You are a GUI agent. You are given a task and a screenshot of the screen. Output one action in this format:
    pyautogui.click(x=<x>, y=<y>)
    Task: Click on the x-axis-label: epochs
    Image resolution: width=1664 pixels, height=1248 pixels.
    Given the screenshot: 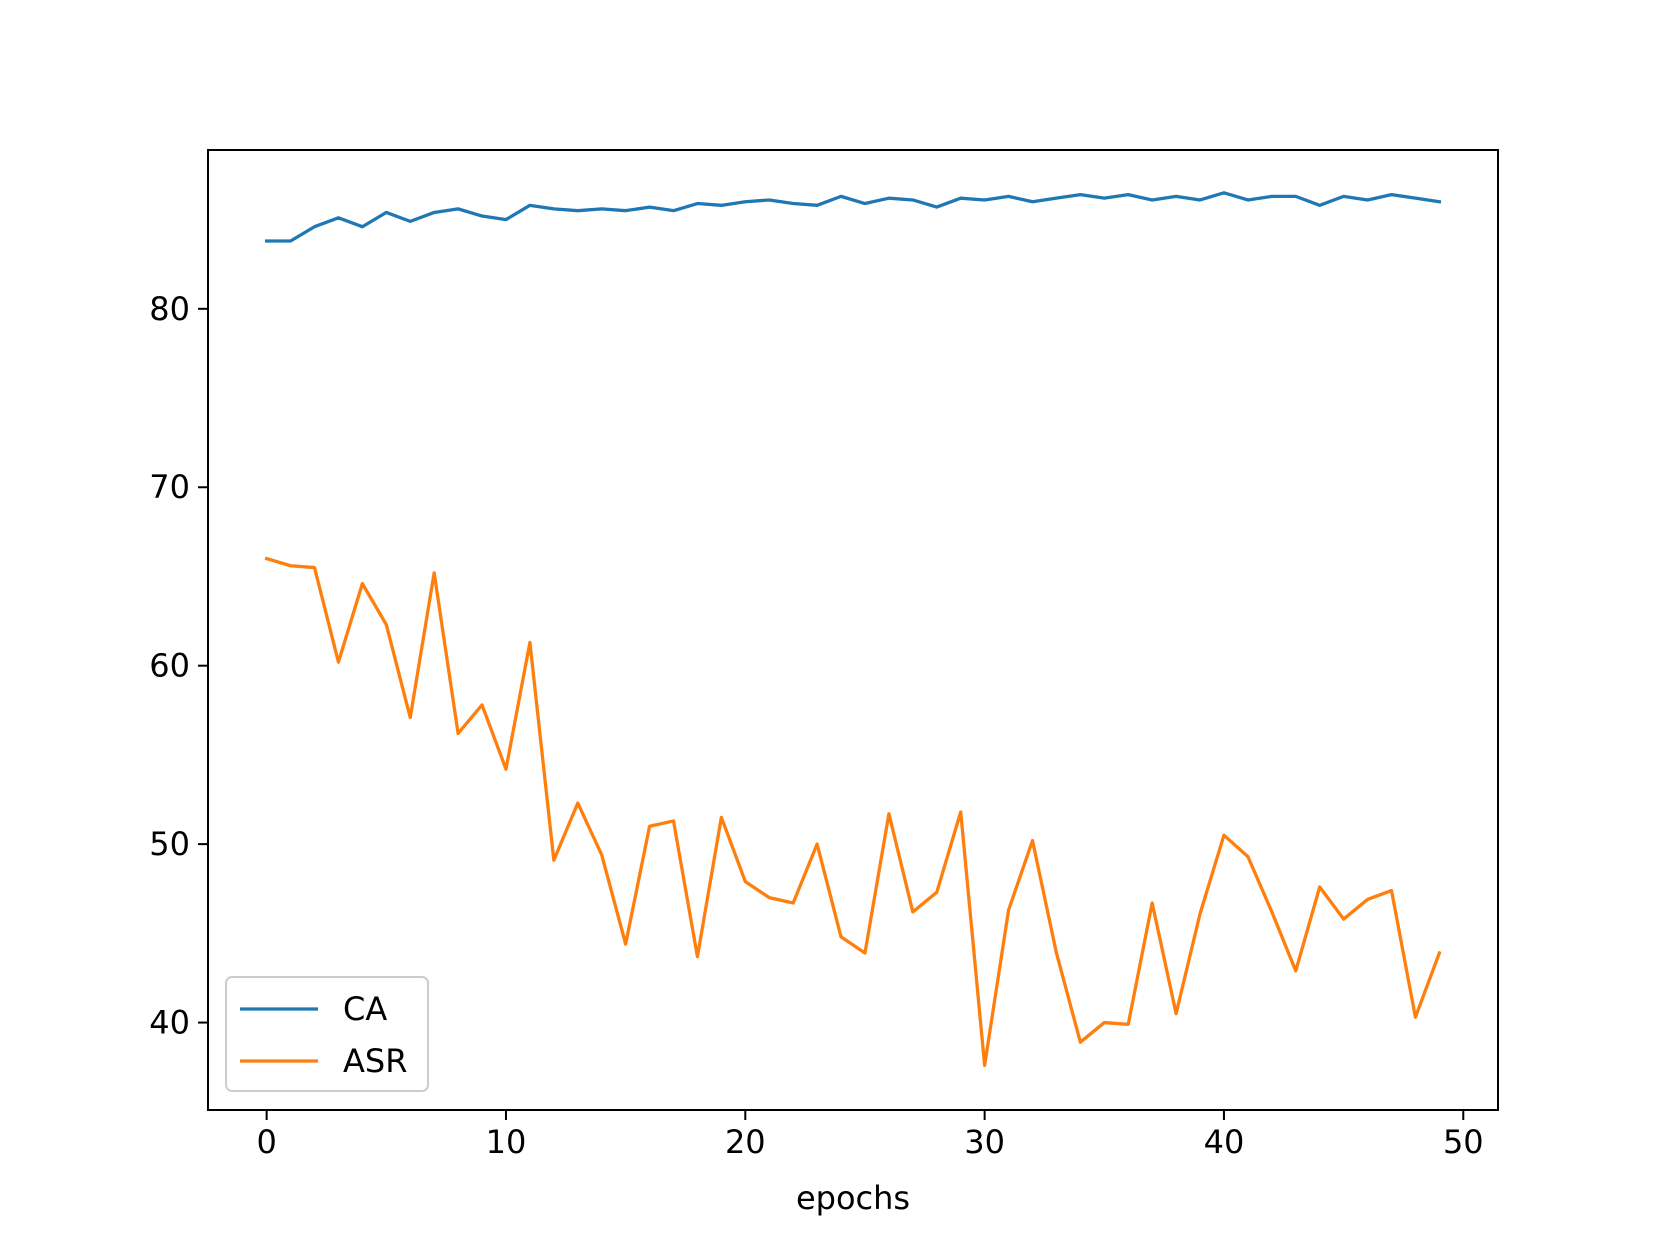 What is the action you would take?
    pyautogui.click(x=853, y=1198)
    